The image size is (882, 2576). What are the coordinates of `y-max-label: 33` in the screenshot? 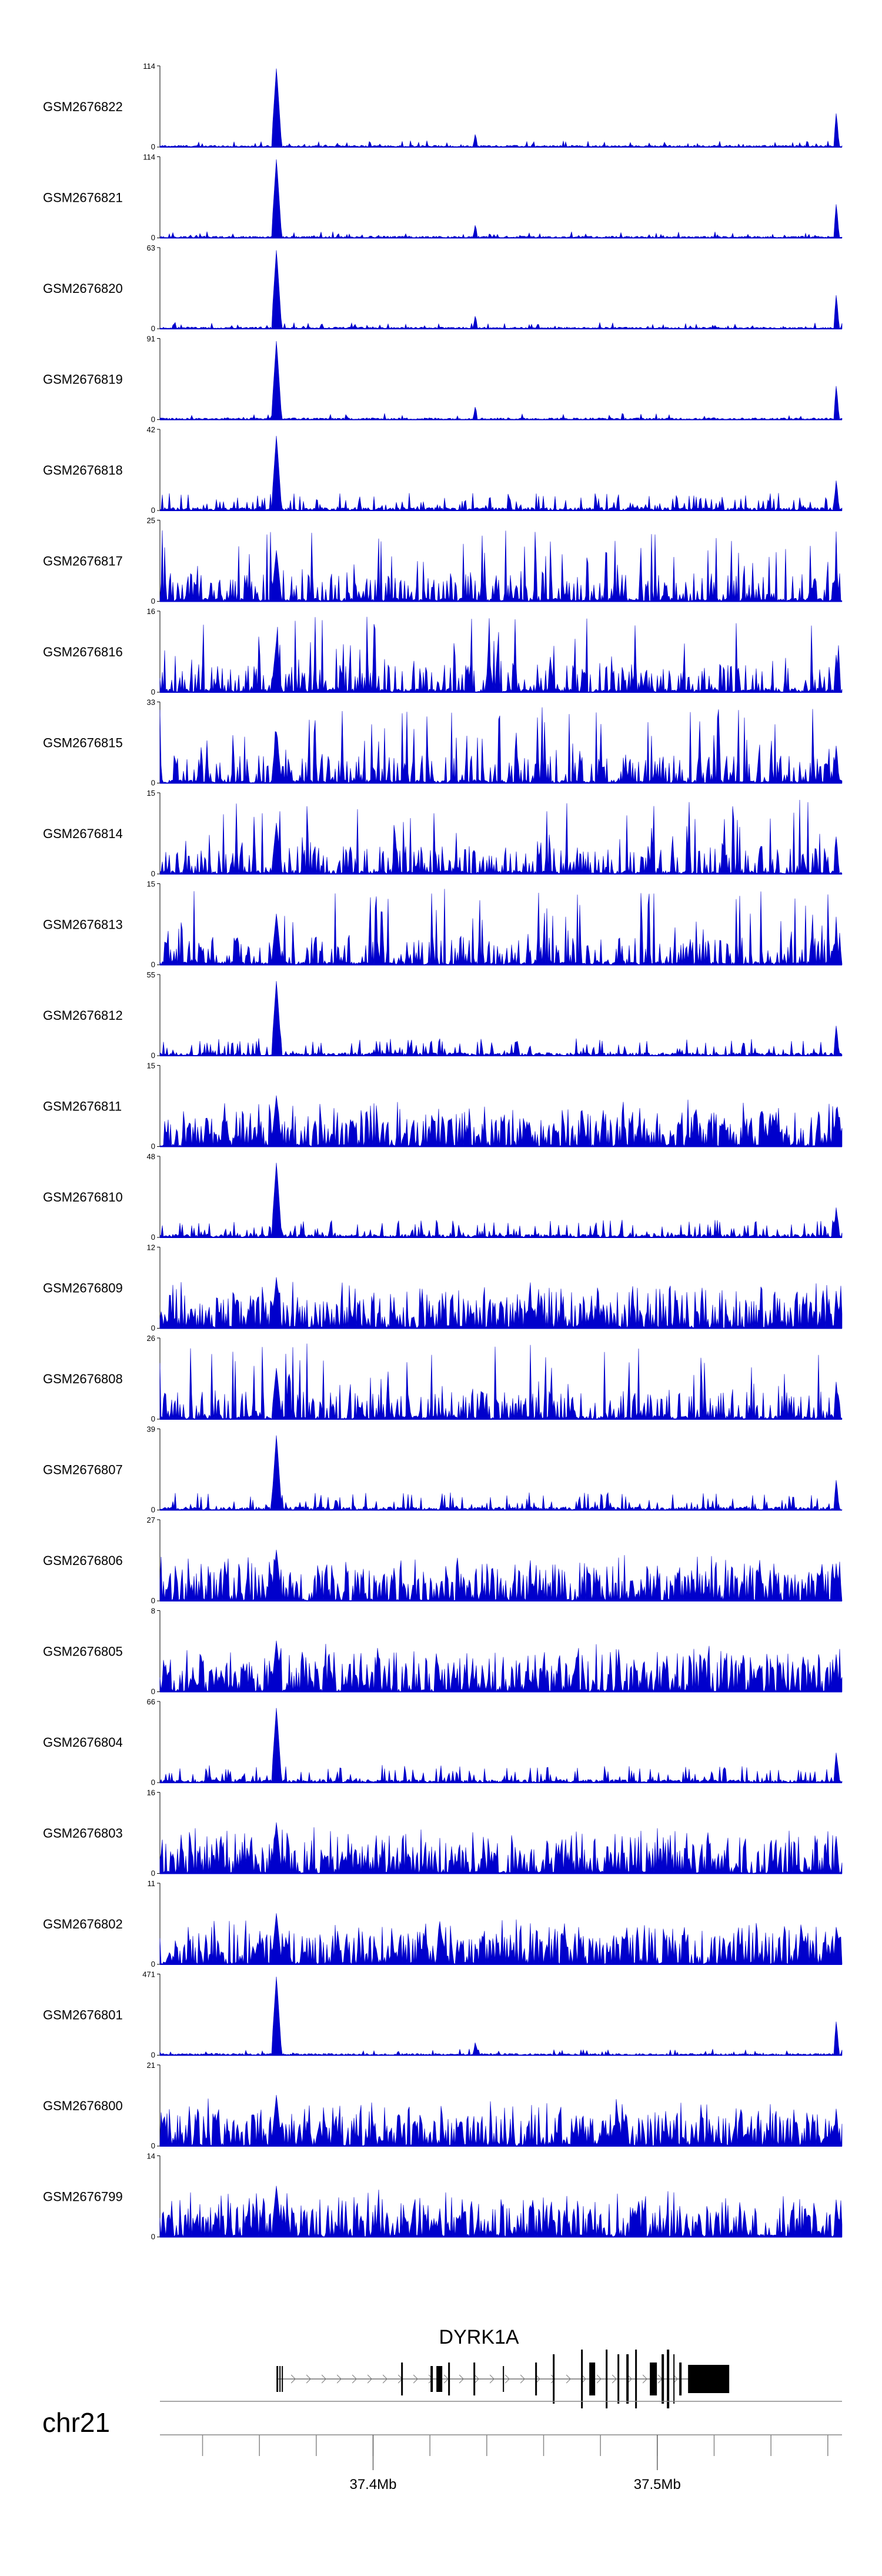 It's located at (151, 702).